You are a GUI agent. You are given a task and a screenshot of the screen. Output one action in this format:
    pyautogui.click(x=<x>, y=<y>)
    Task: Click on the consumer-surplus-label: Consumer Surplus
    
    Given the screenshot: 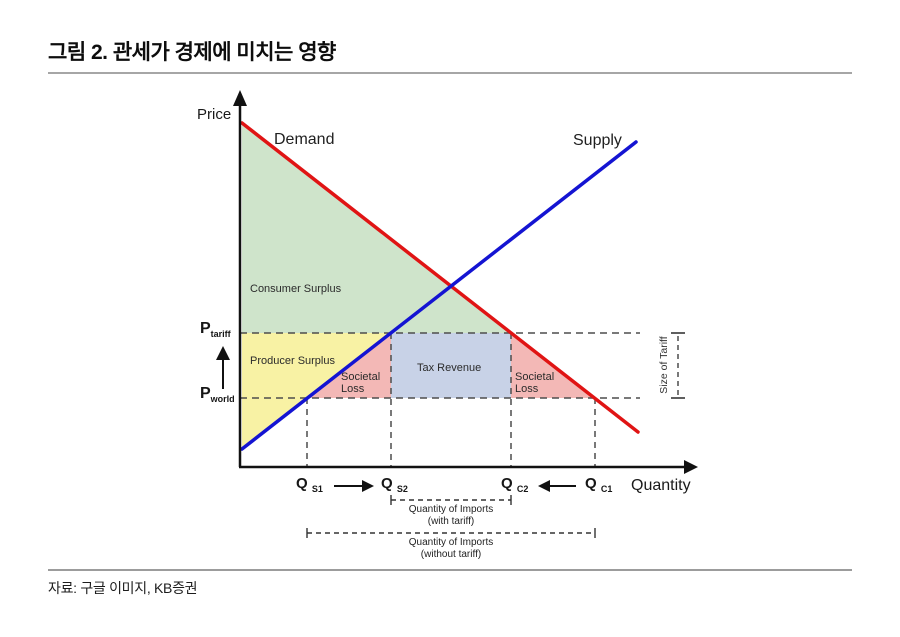 What is the action you would take?
    pyautogui.click(x=296, y=289)
    